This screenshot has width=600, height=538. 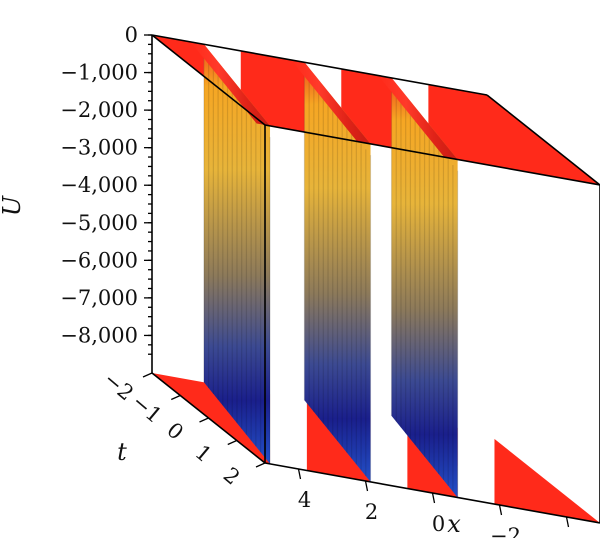 I want to click on z-tick-label: −8,000, so click(x=99, y=335).